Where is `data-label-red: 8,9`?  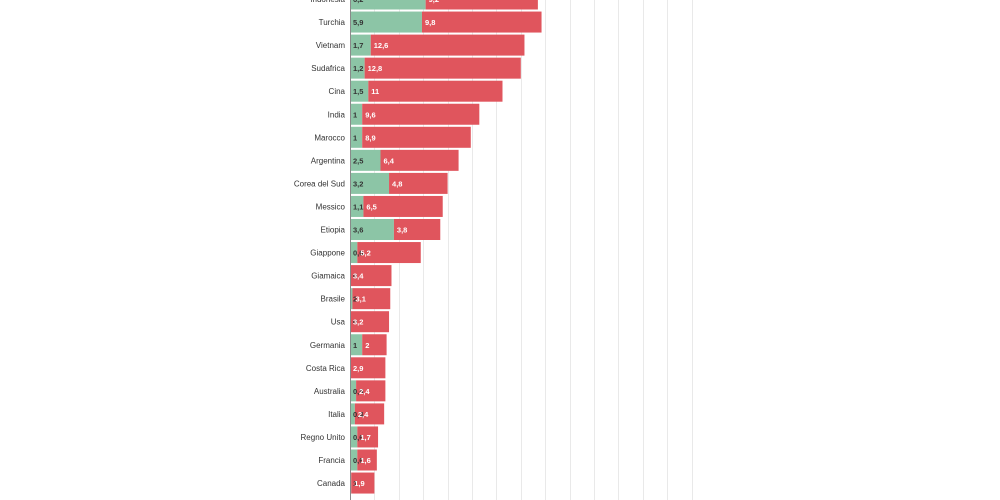 data-label-red: 8,9 is located at coordinates (370, 137).